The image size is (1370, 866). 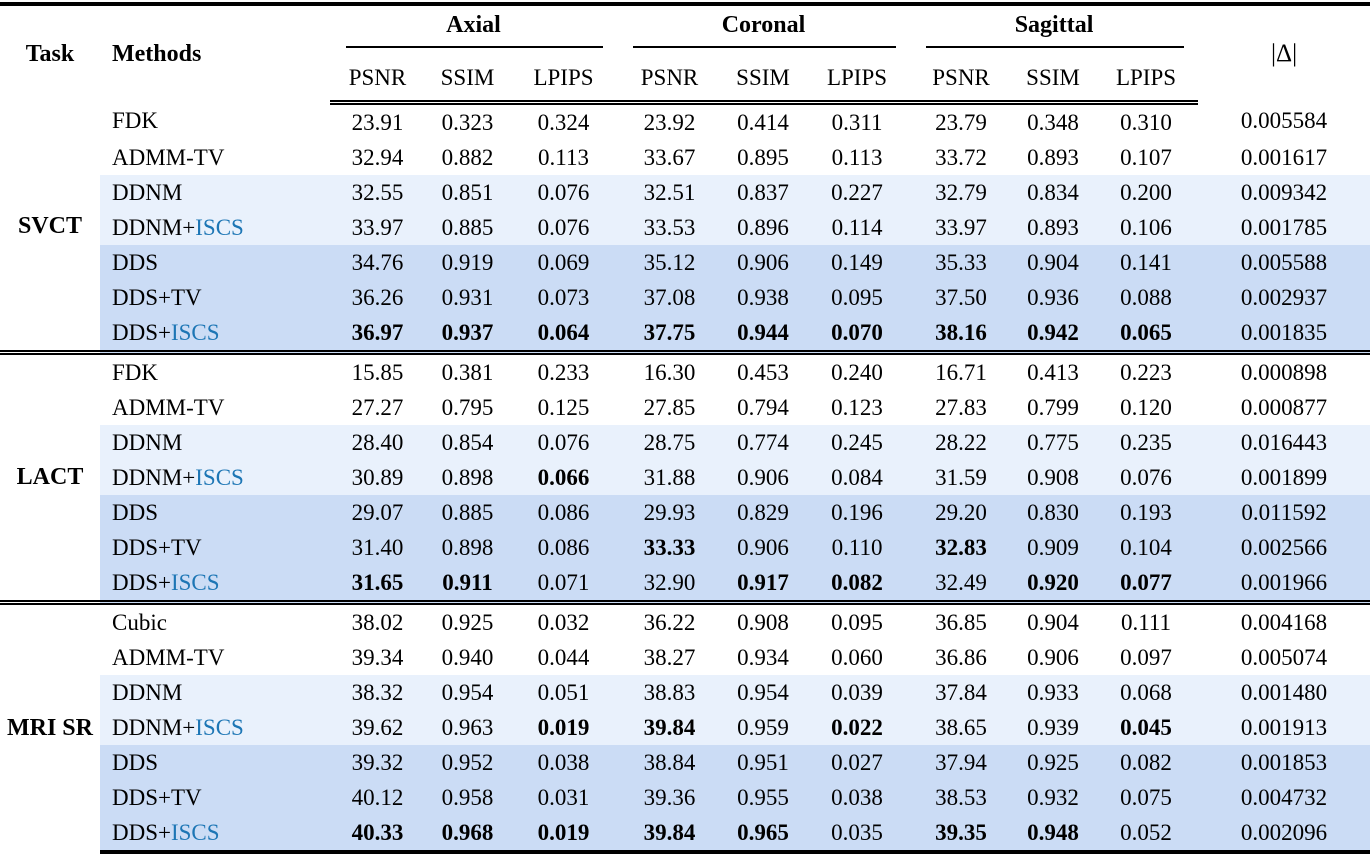 What do you see at coordinates (564, 297) in the screenshot?
I see `cell-axial-lpips: 0.073` at bounding box center [564, 297].